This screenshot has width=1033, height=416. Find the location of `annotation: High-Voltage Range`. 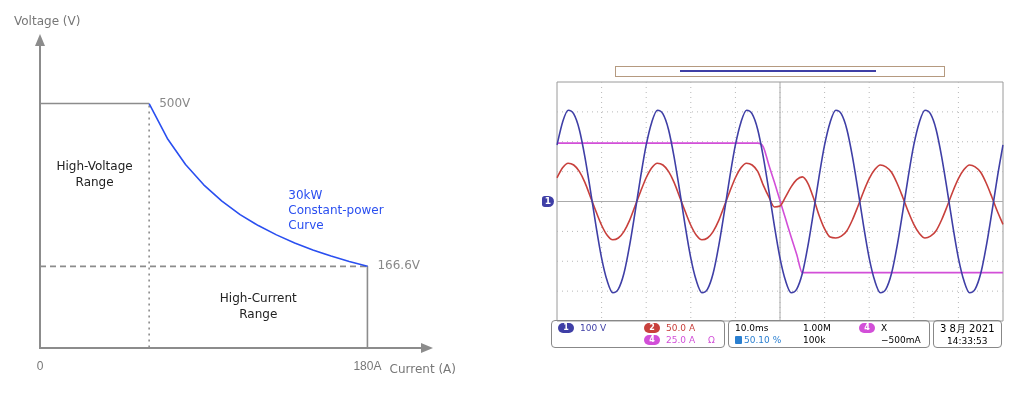

annotation: High-Voltage Range is located at coordinates (94, 174).